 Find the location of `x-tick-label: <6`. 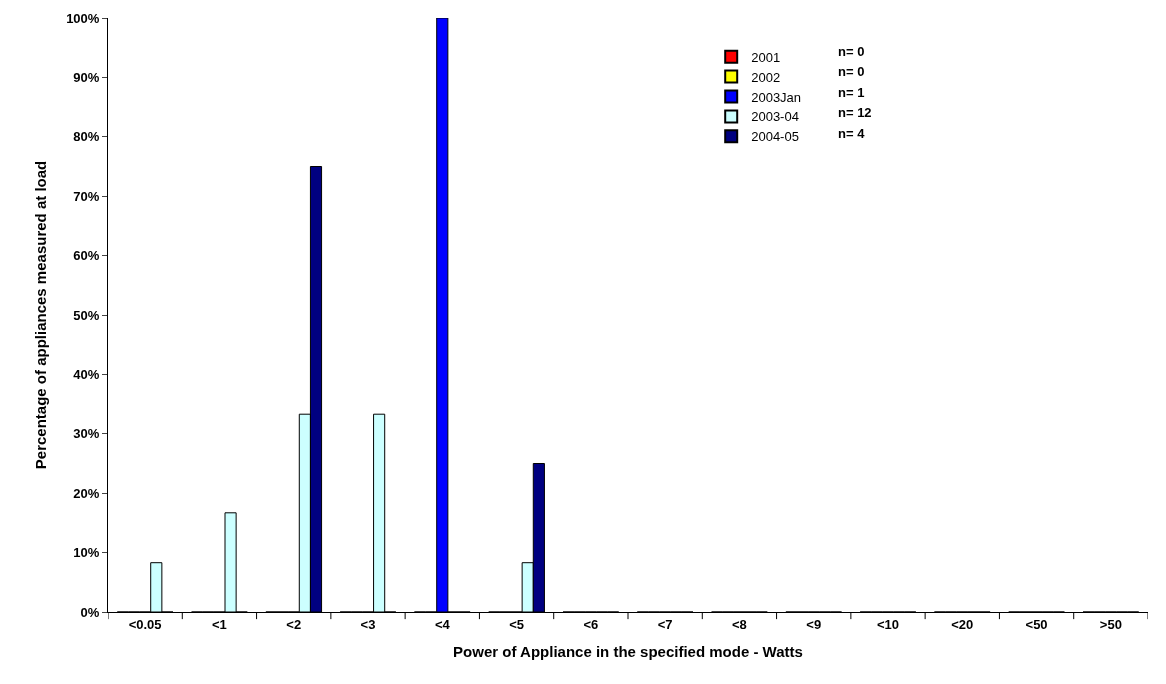

x-tick-label: <6 is located at coordinates (591, 624).